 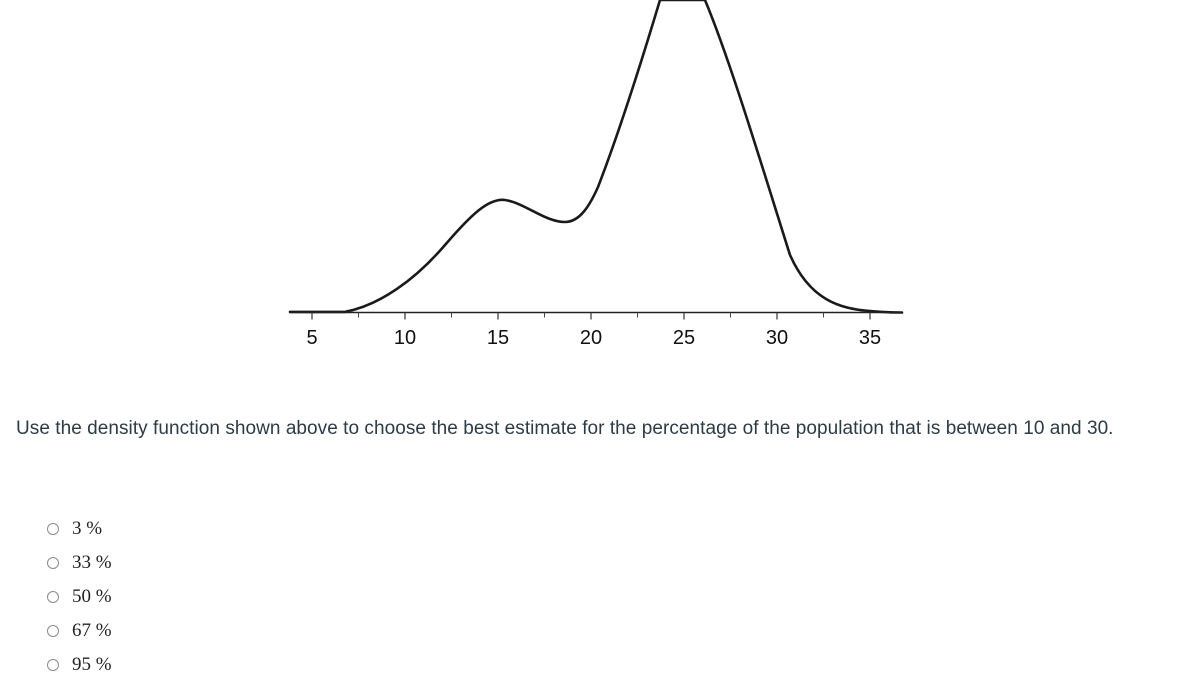 What do you see at coordinates (92, 664) in the screenshot?
I see `answer-label: 95 %` at bounding box center [92, 664].